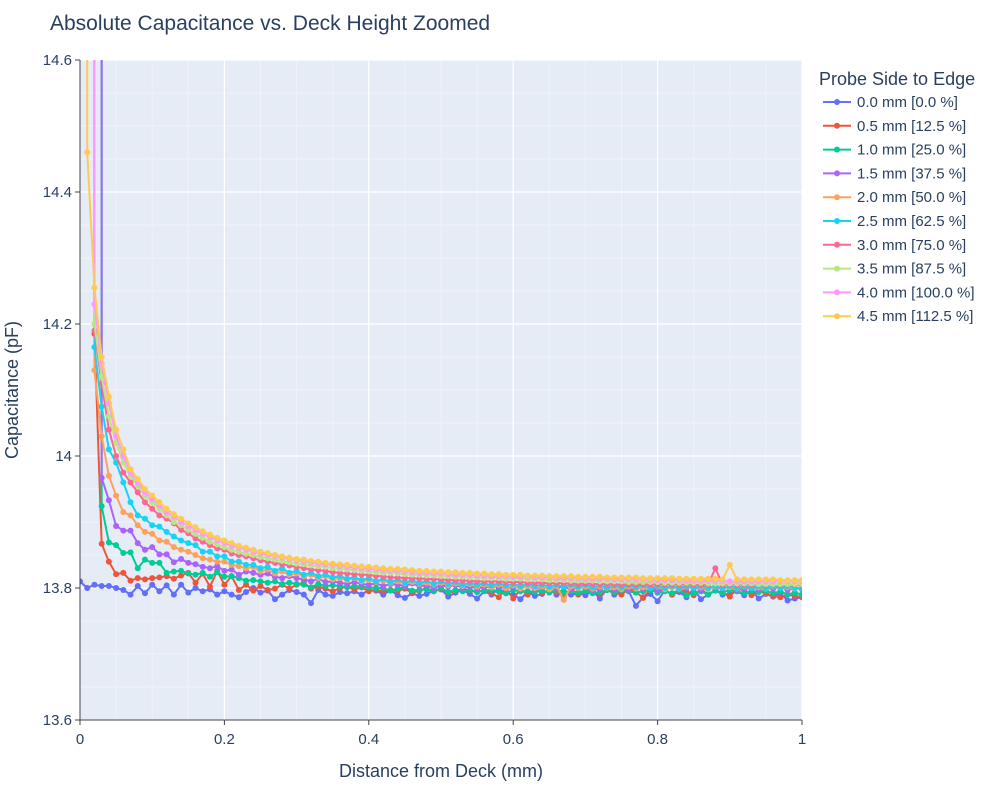  Describe the element at coordinates (57, 324) in the screenshot. I see `y-tick-label: 14.2` at that location.